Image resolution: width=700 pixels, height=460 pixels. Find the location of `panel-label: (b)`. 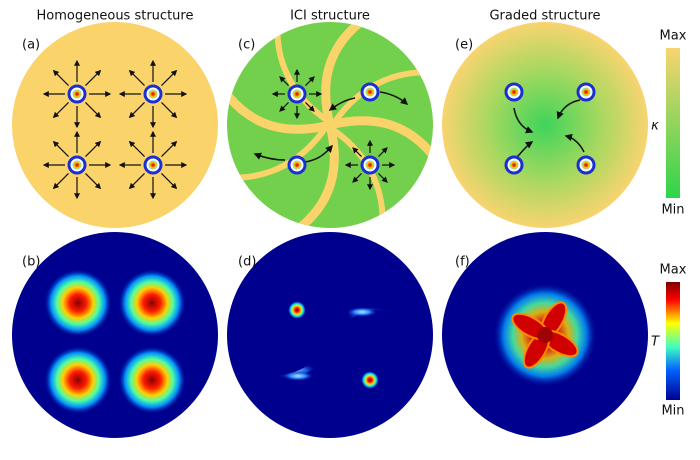

panel-label: (b) is located at coordinates (31, 262).